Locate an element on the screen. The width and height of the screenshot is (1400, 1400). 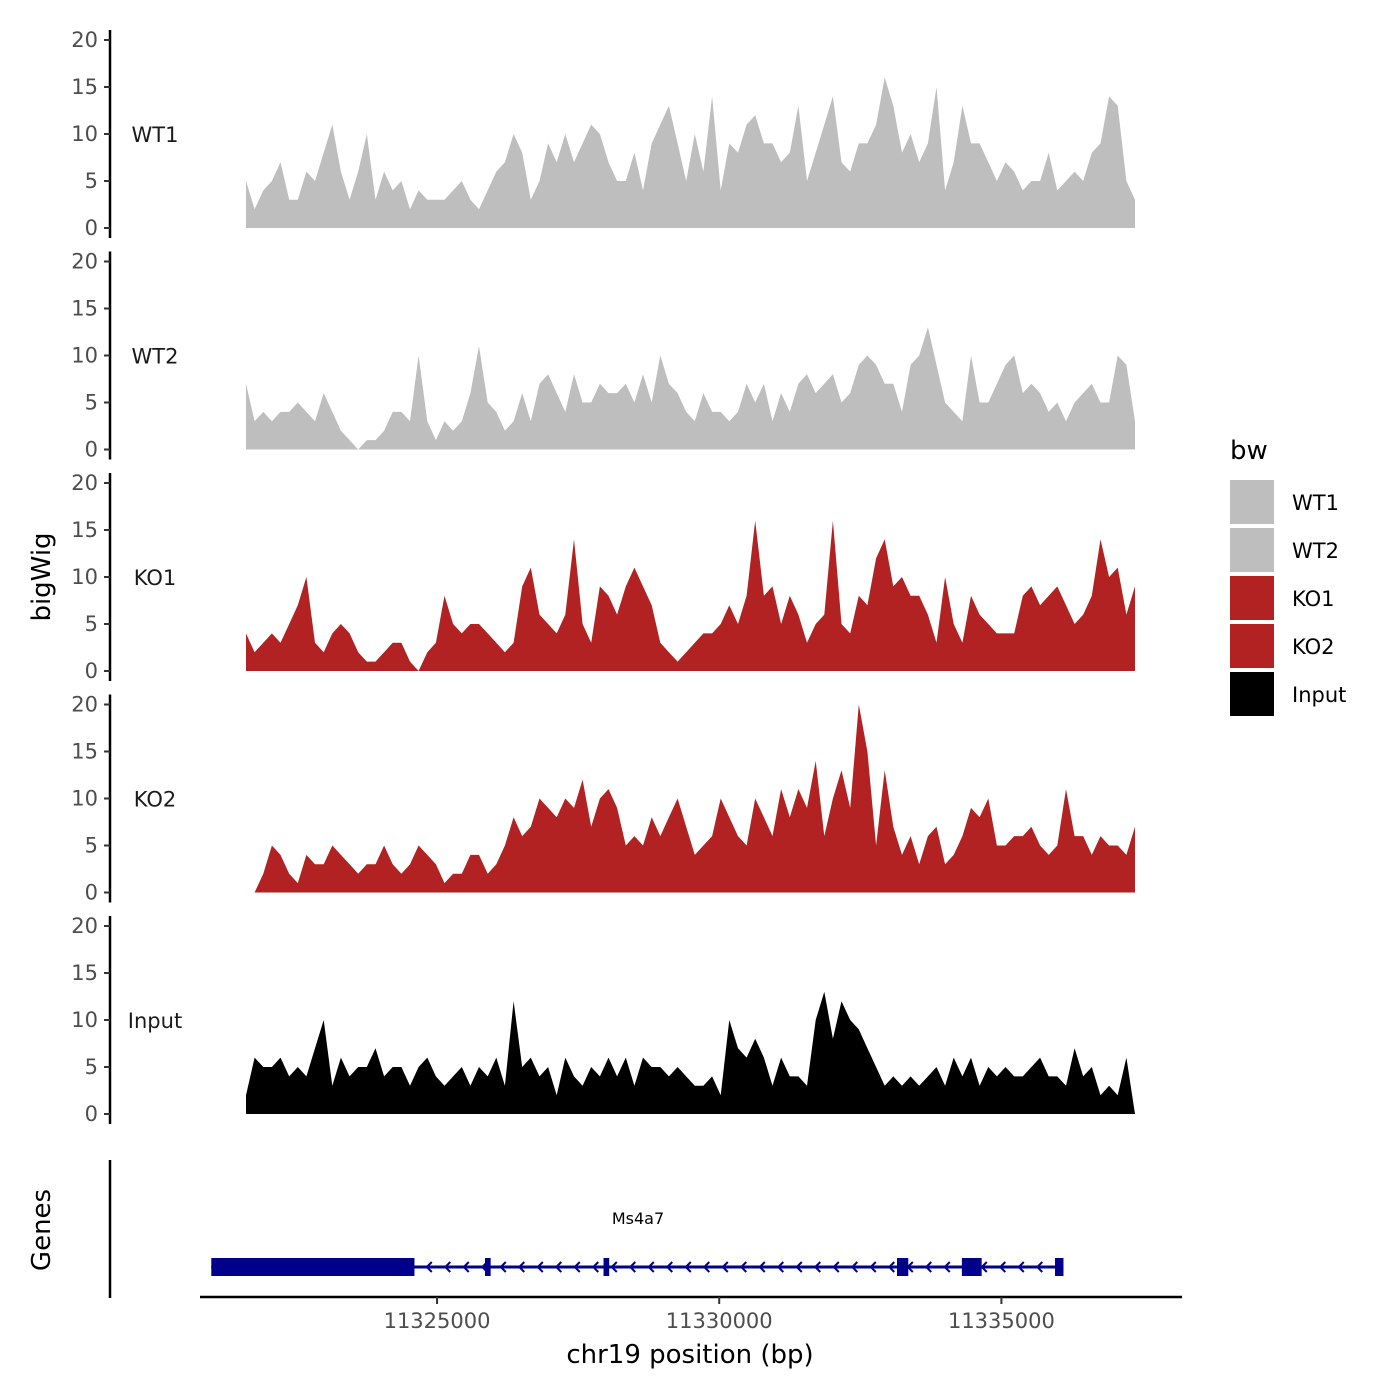
x-axis: 11325000 11330000 11335000 is located at coordinates (691, 1314).